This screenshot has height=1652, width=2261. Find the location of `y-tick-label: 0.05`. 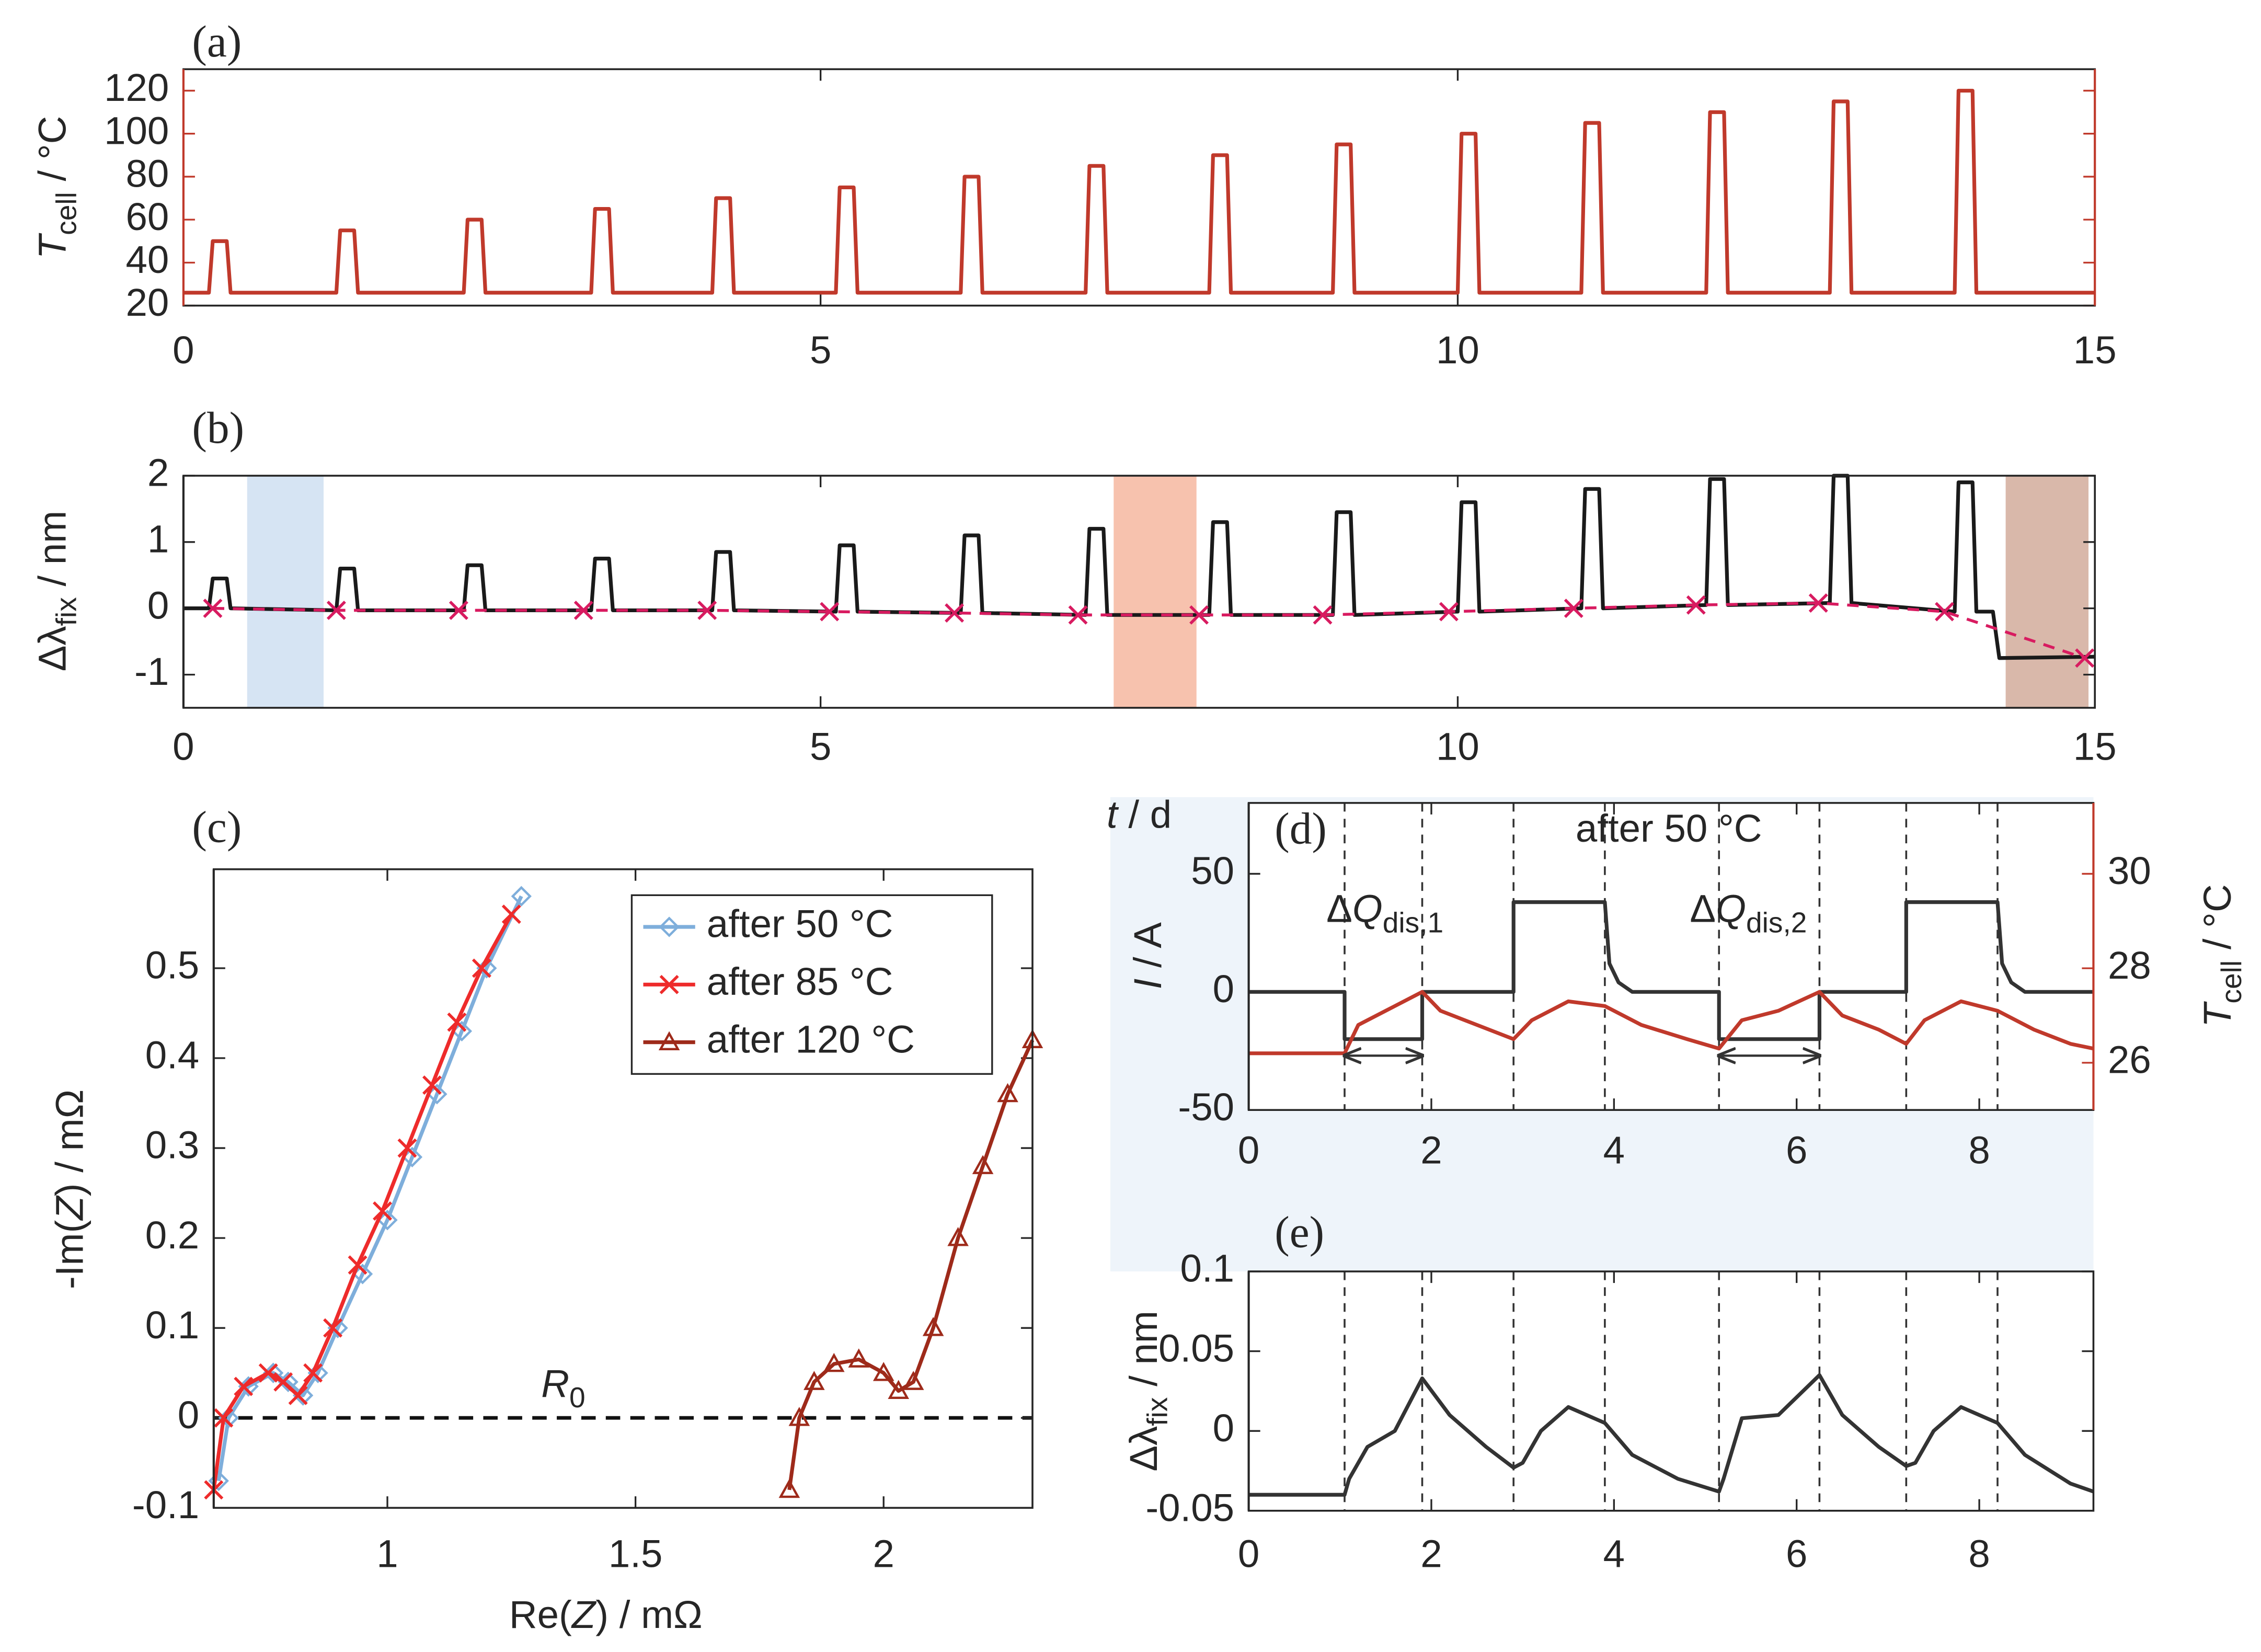

y-tick-label: 0.05 is located at coordinates (1196, 1348).